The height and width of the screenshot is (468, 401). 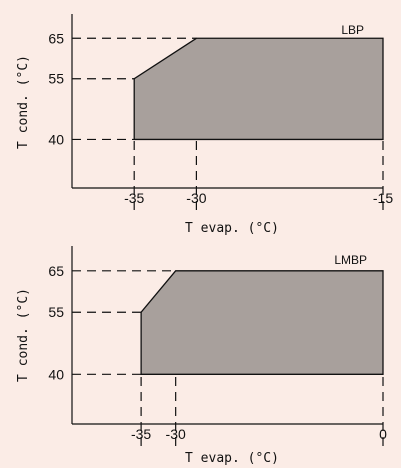 I want to click on x-tick-label: -15, so click(x=383, y=198).